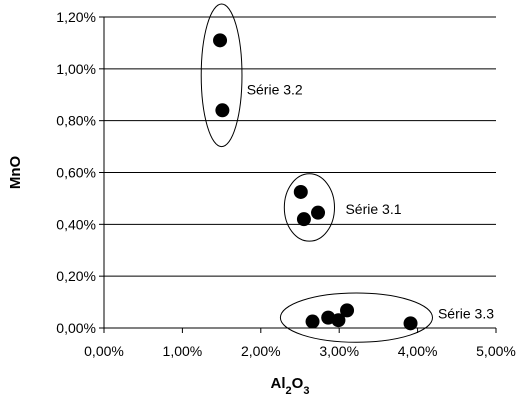 This screenshot has height=396, width=520. Describe the element at coordinates (76, 17) in the screenshot. I see `y-tick-label-6: 1,20%` at that location.